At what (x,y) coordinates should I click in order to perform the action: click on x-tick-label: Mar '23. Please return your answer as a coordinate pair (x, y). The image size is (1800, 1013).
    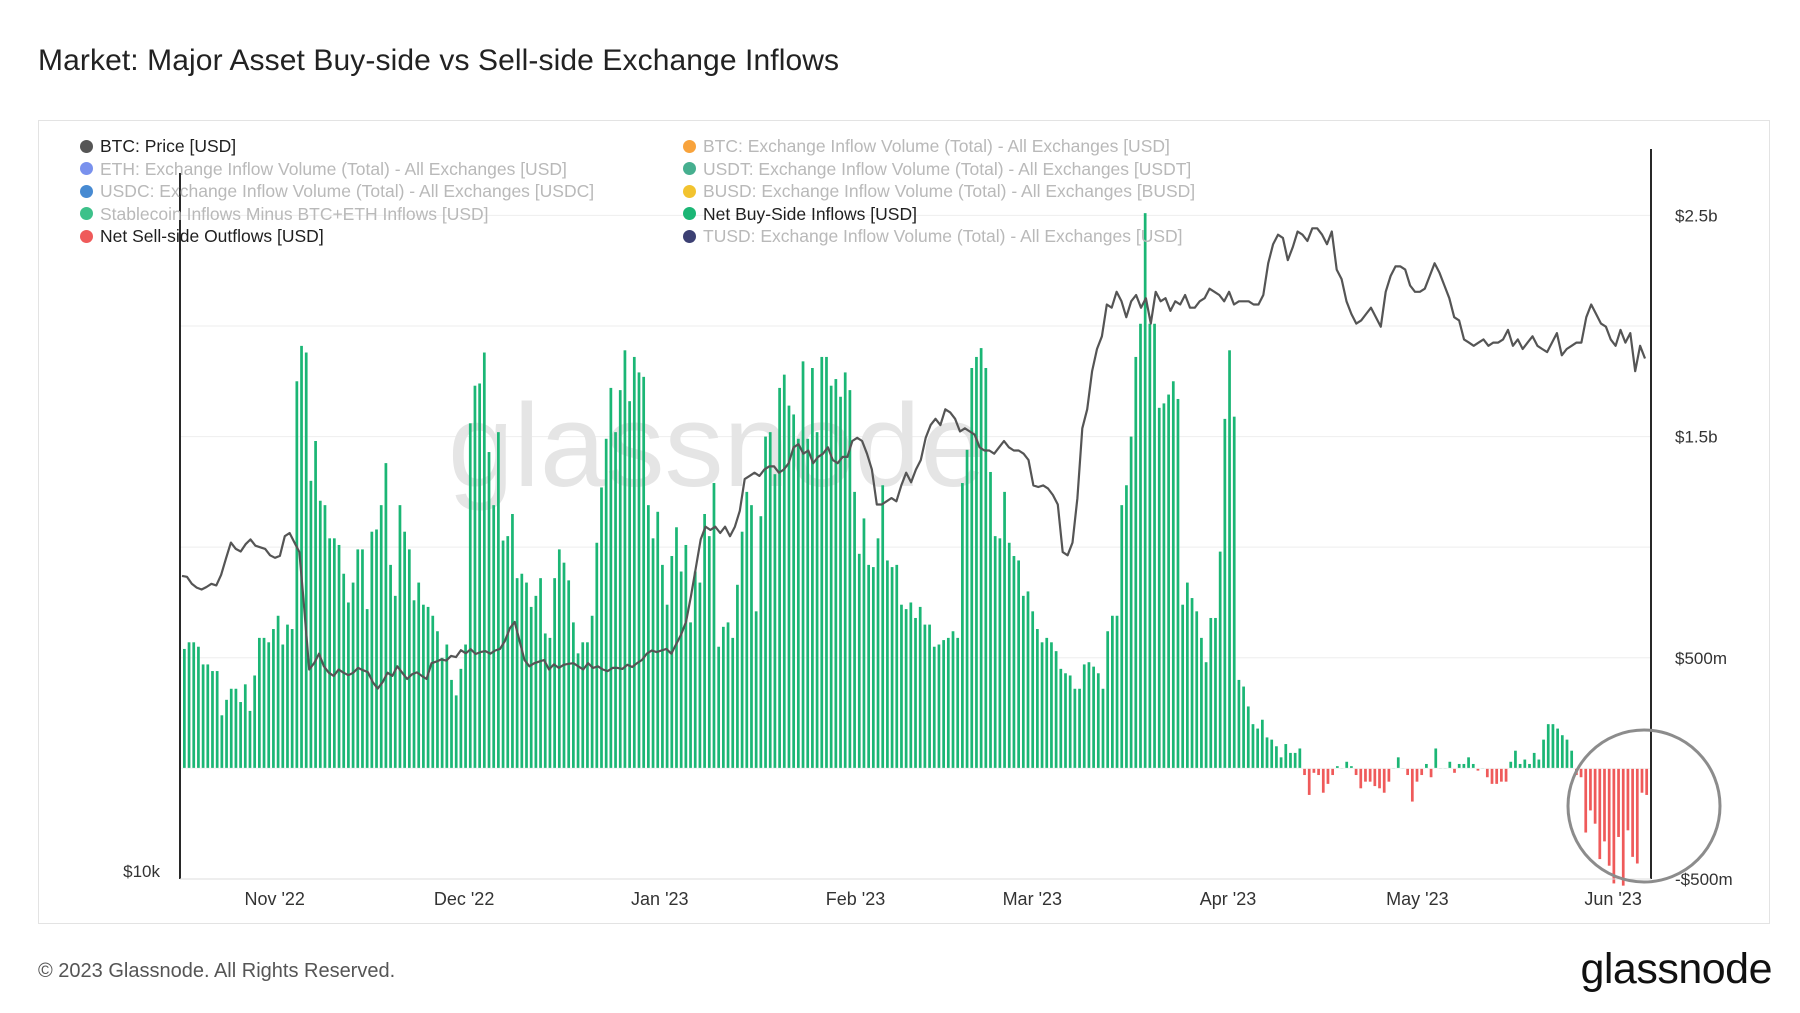
    Looking at the image, I should click on (1032, 899).